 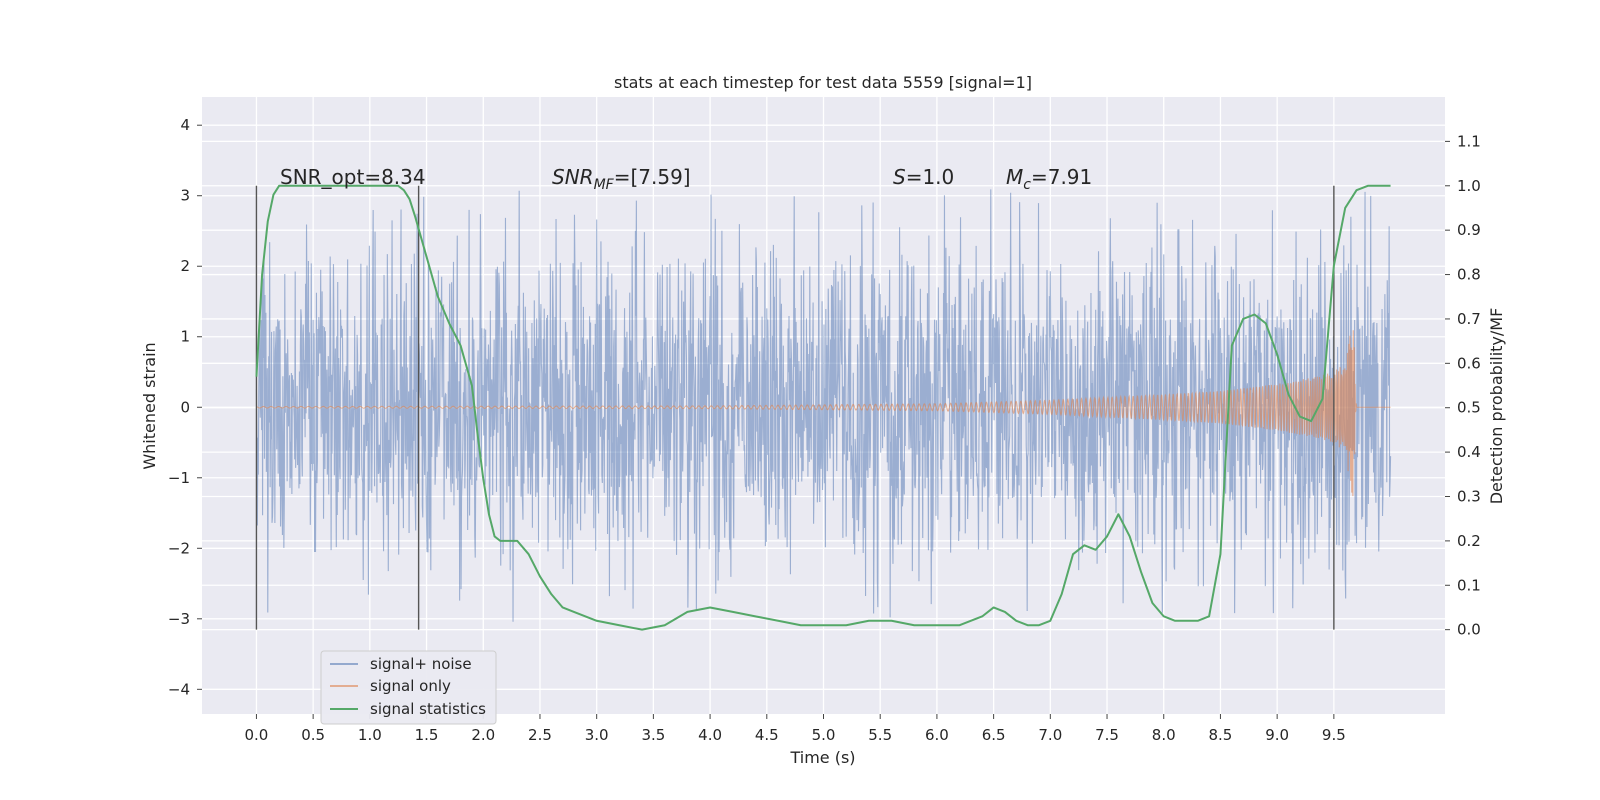 What do you see at coordinates (880, 735) in the screenshot?
I see `x-tick-label: 5.5` at bounding box center [880, 735].